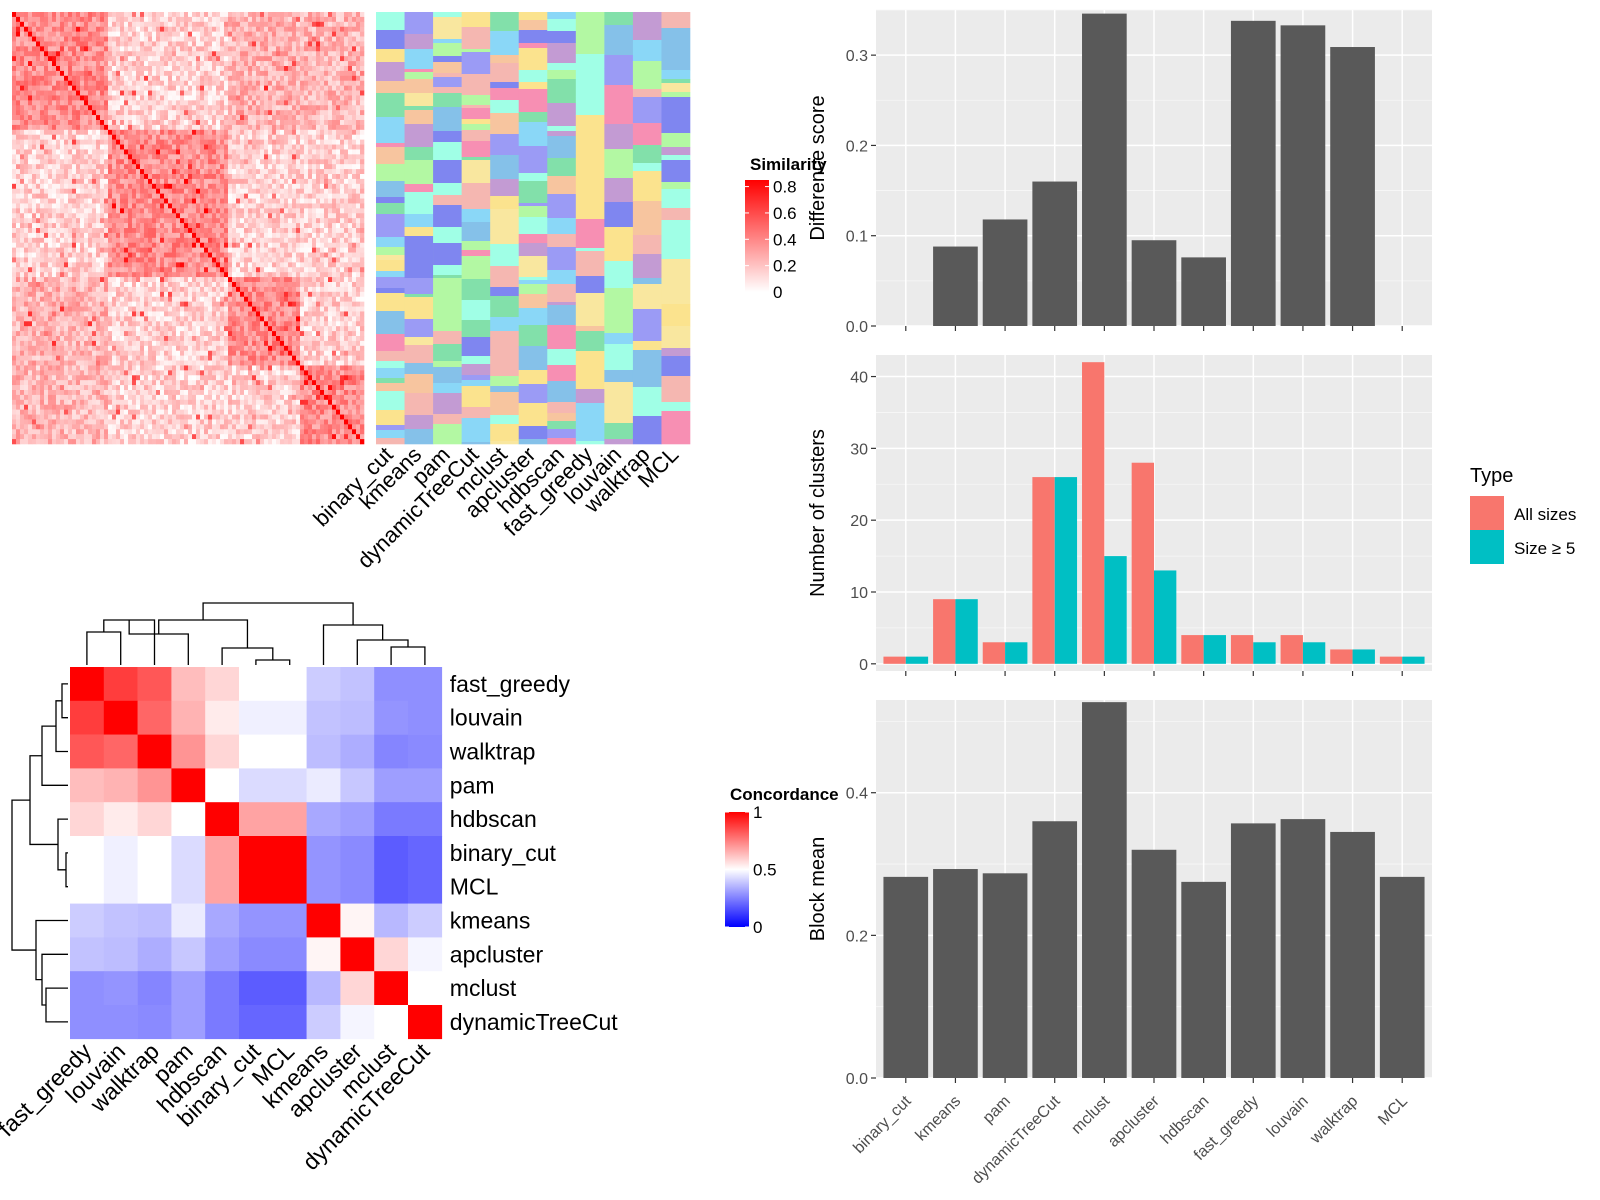  I want to click on concordance-row-label: louvain, so click(486, 718).